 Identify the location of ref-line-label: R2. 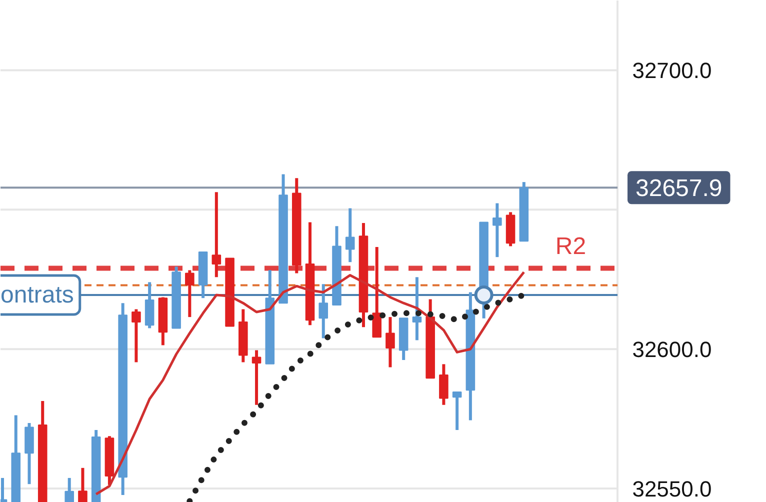
(570, 246).